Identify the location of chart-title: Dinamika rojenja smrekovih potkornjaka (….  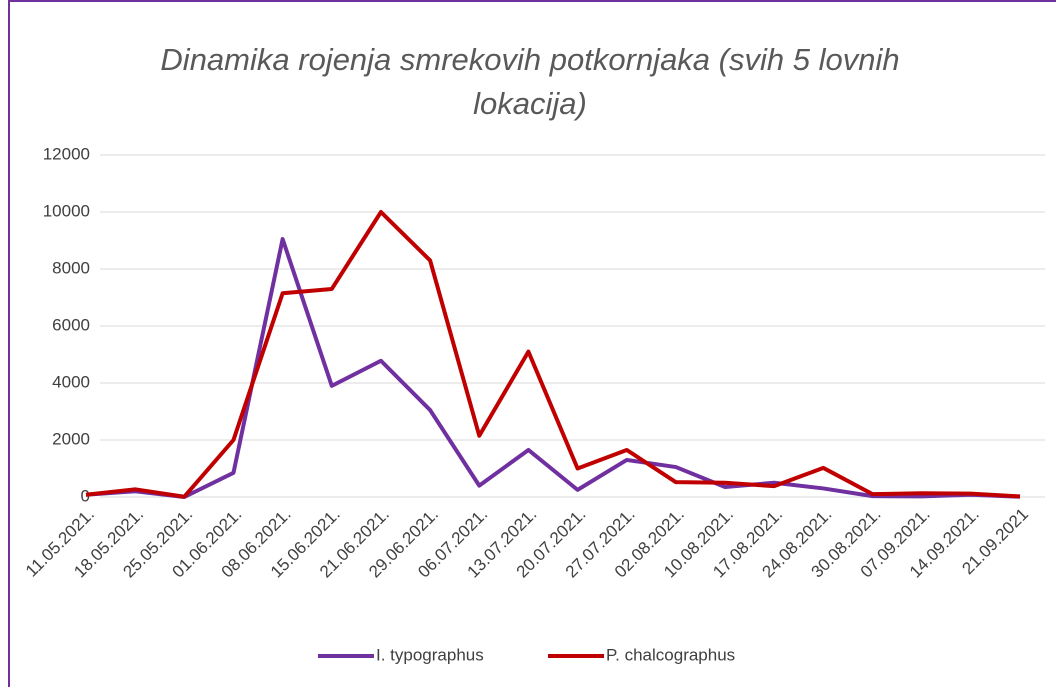
(530, 81).